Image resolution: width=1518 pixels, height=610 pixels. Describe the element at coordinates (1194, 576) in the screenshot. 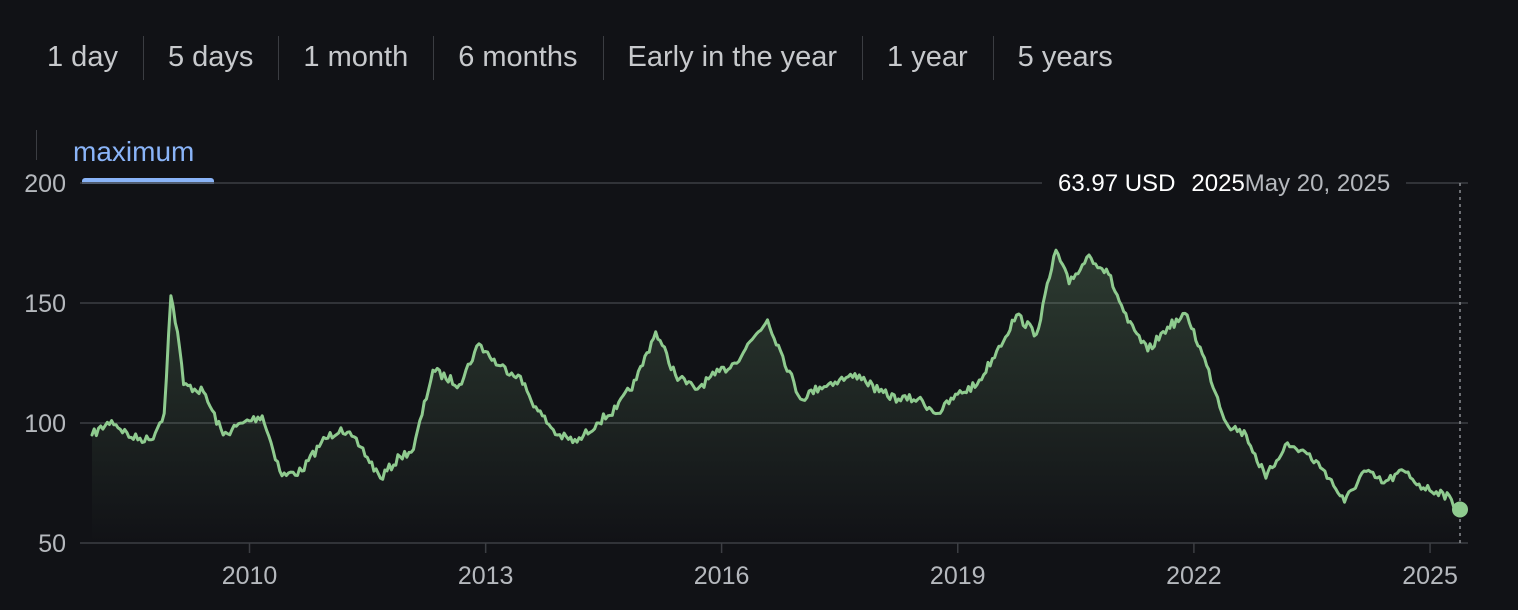

I see `x-tick-label: 2022` at that location.